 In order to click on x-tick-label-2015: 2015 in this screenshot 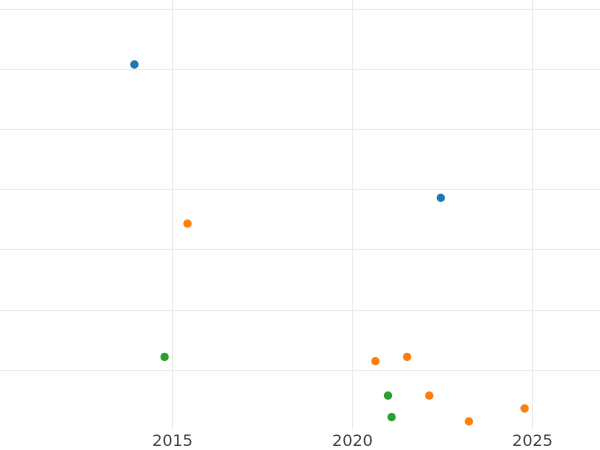, I will do `click(172, 440)`.